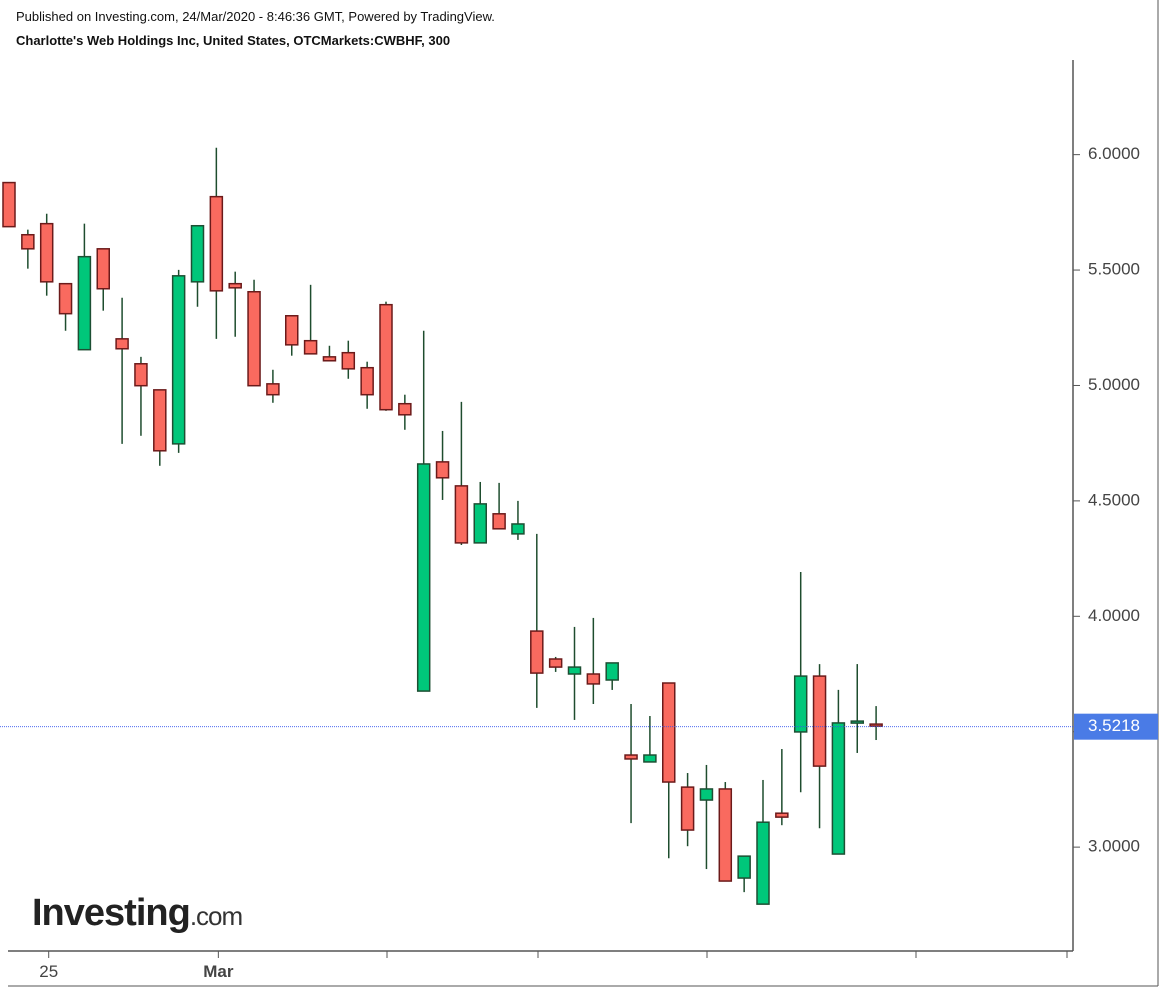 The image size is (1163, 991). Describe the element at coordinates (216, 916) in the screenshot. I see `logo-suffix: .com` at that location.